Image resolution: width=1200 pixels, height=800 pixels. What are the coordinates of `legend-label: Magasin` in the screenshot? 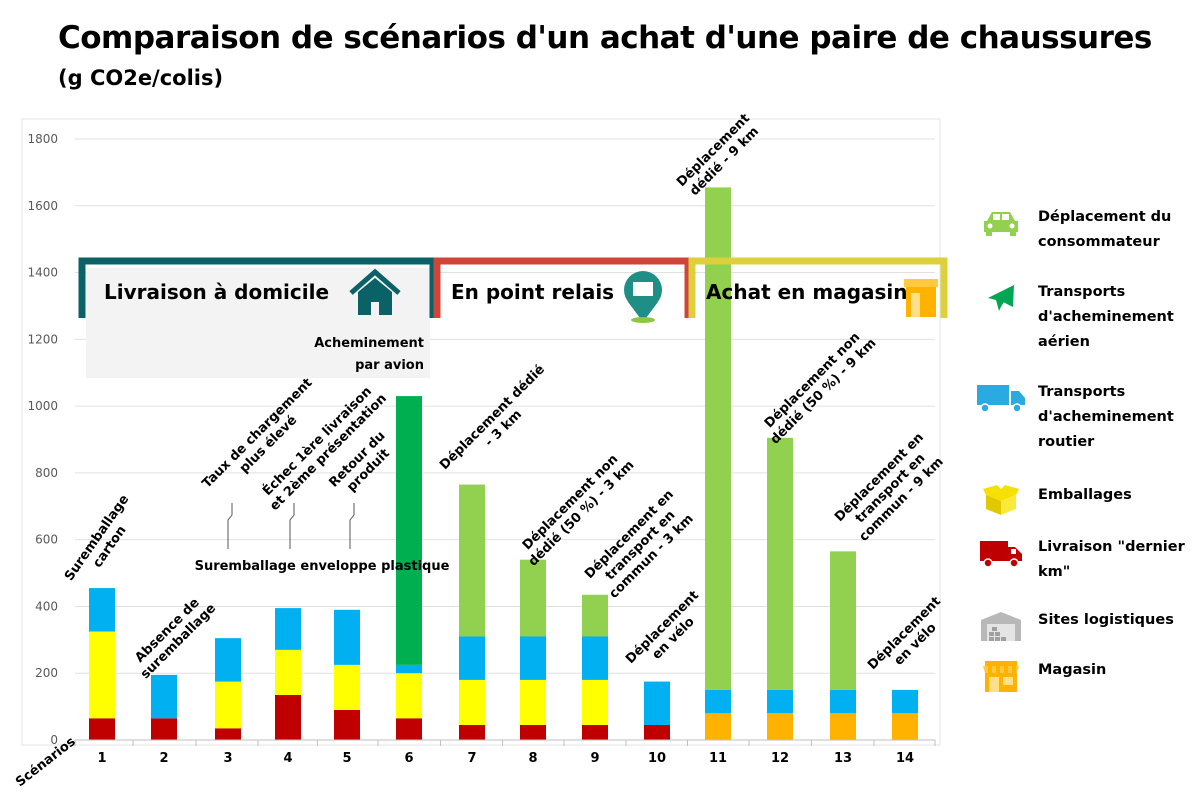 It's located at (1072, 670).